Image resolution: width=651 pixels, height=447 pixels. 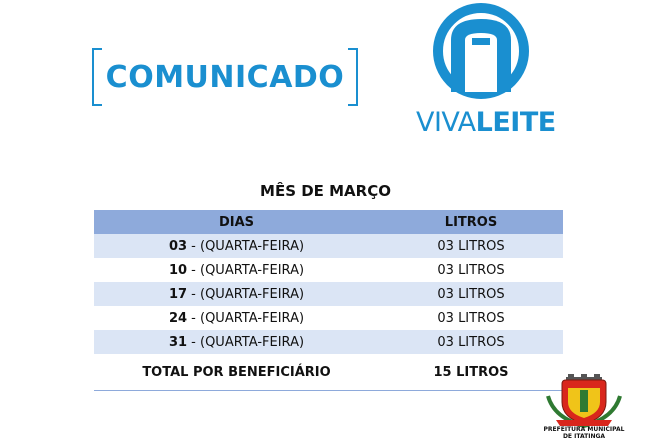 What do you see at coordinates (516, 122) in the screenshot?
I see `wordmark-leite: LEITE` at bounding box center [516, 122].